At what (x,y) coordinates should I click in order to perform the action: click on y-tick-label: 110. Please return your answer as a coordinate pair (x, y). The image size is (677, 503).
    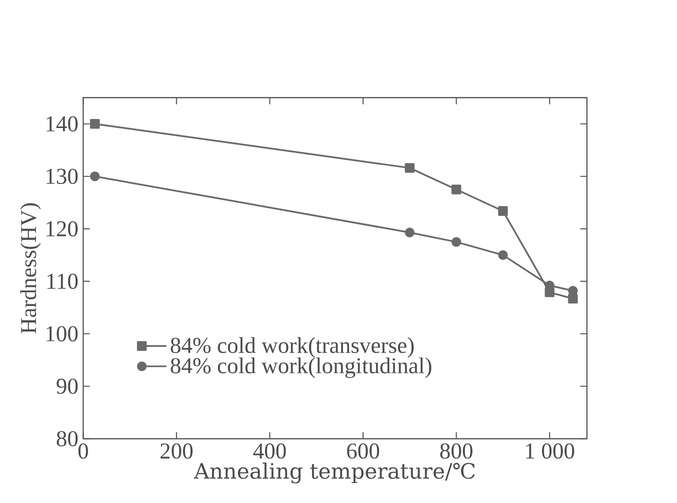
    Looking at the image, I should click on (62, 281).